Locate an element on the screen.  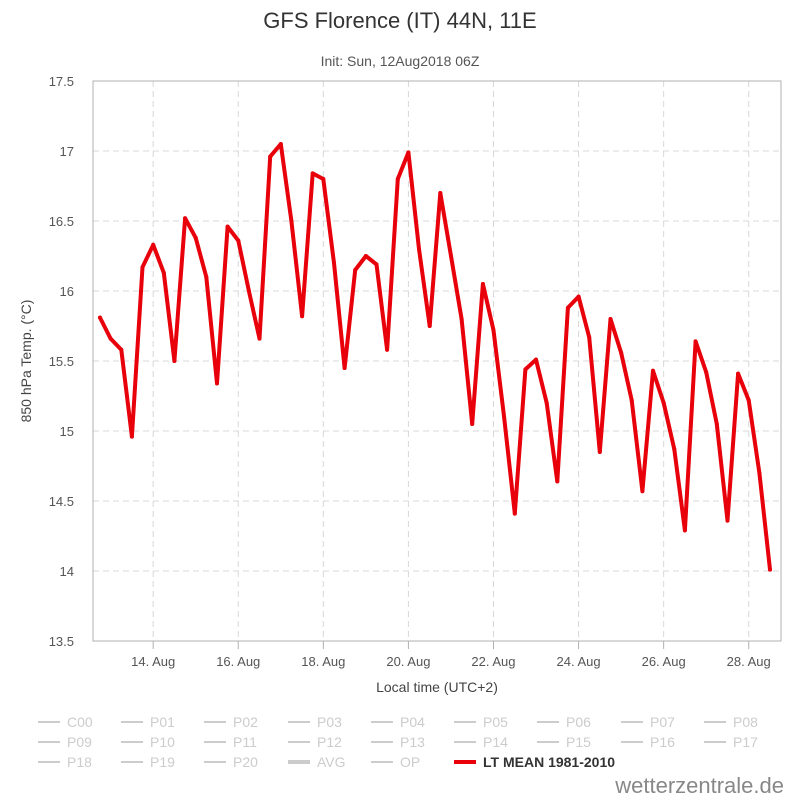
legend-label: P20 is located at coordinates (245, 762).